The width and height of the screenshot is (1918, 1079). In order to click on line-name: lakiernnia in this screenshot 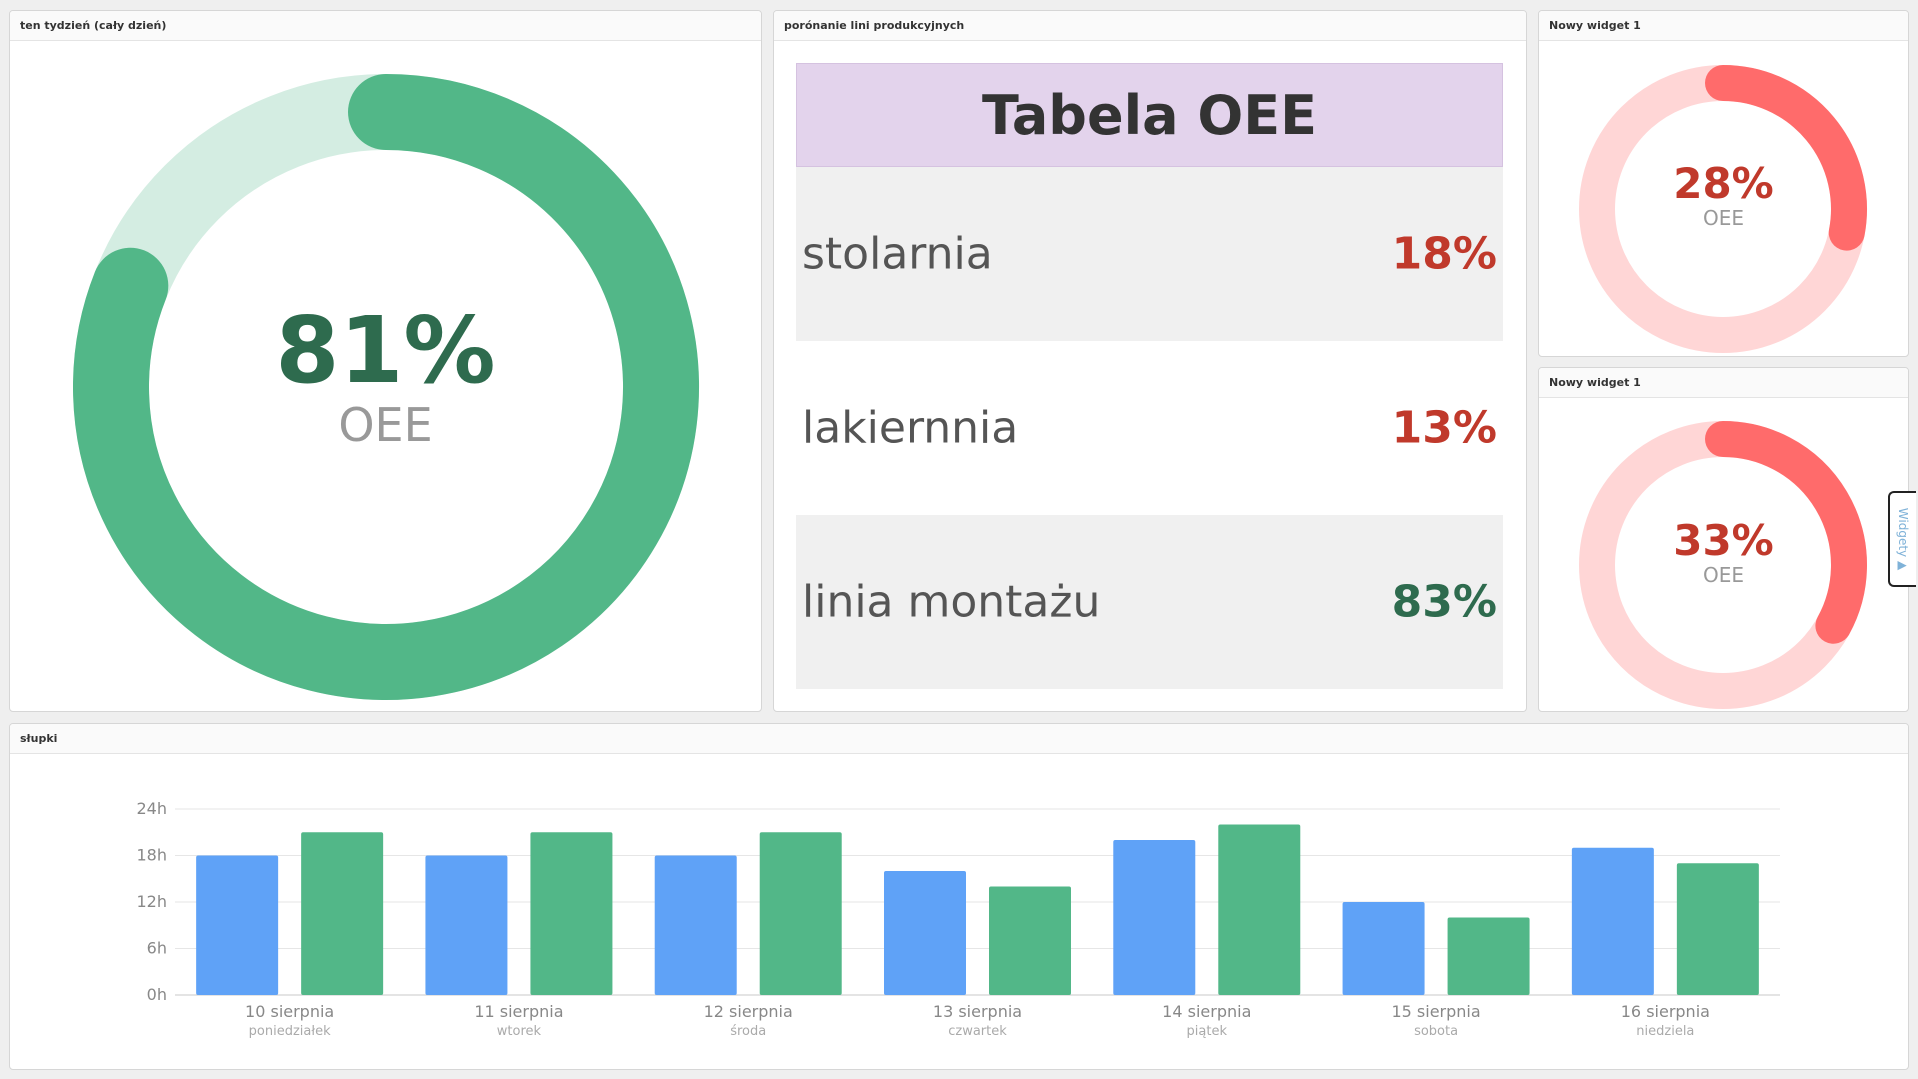, I will do `click(910, 428)`.